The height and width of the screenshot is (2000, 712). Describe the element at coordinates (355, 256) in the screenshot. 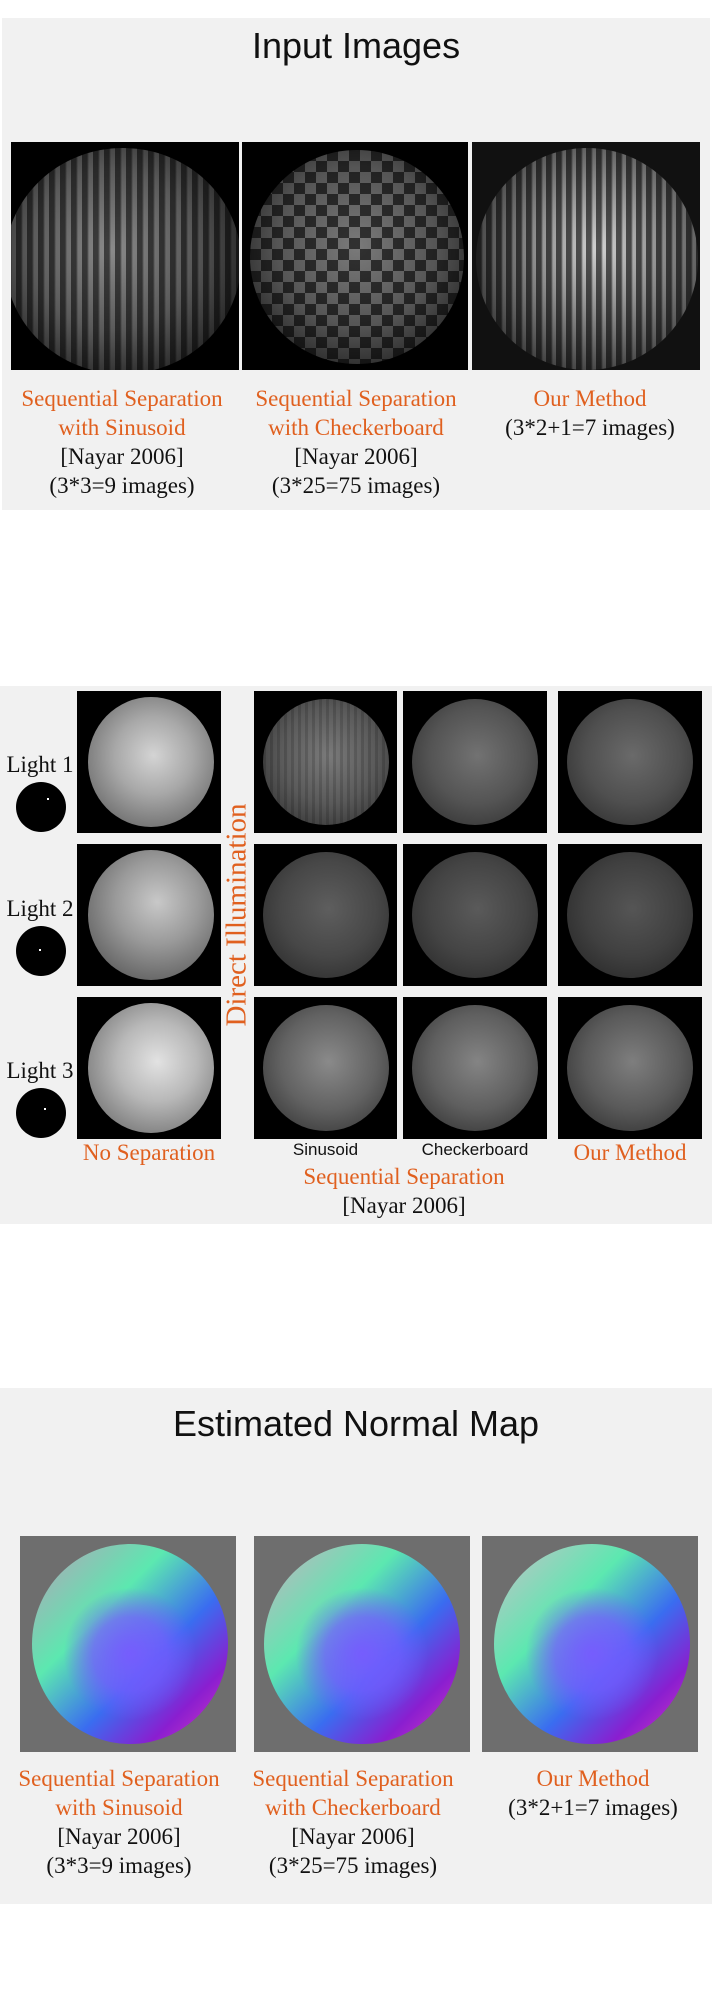

I see `input-image-checkerboard` at that location.